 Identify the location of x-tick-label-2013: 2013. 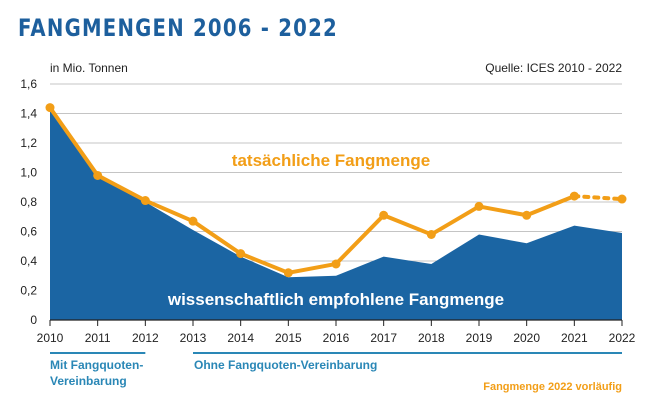
(193, 338).